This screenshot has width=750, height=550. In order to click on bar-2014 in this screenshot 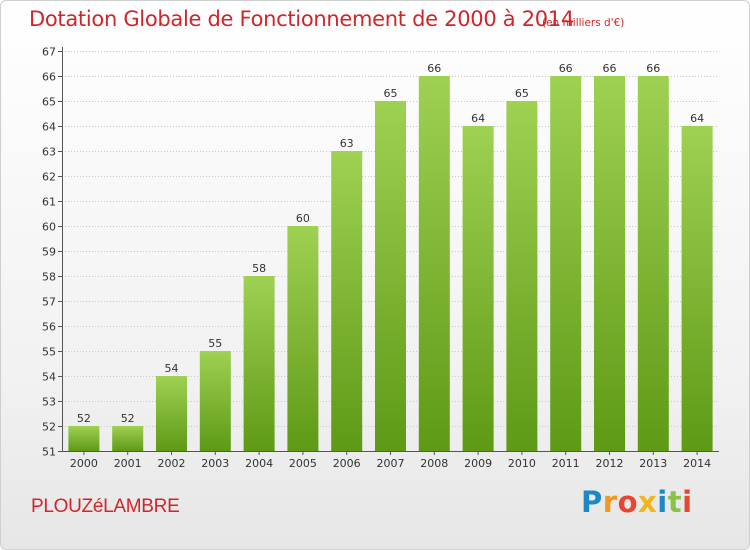, I will do `click(697, 288)`.